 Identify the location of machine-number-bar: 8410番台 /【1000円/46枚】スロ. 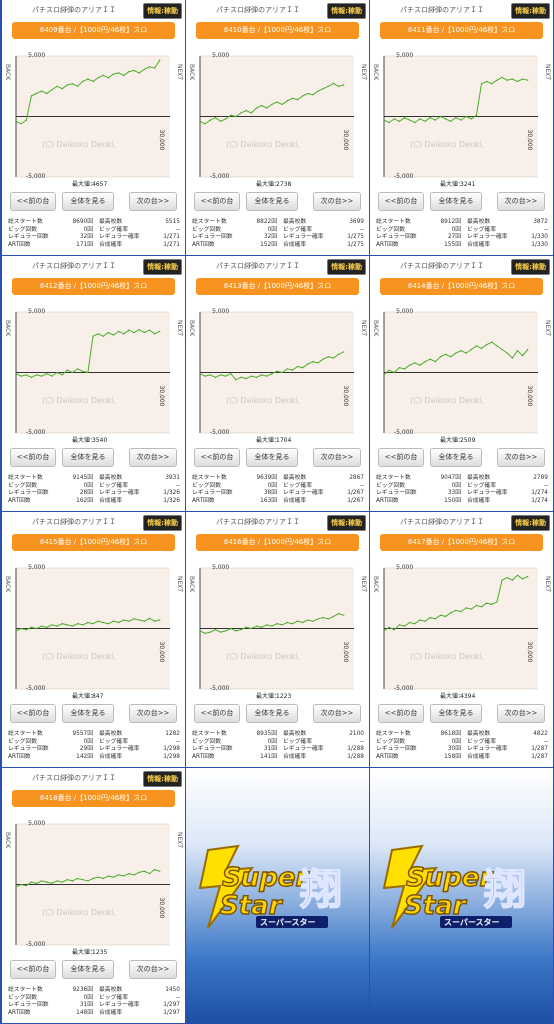
(277, 30).